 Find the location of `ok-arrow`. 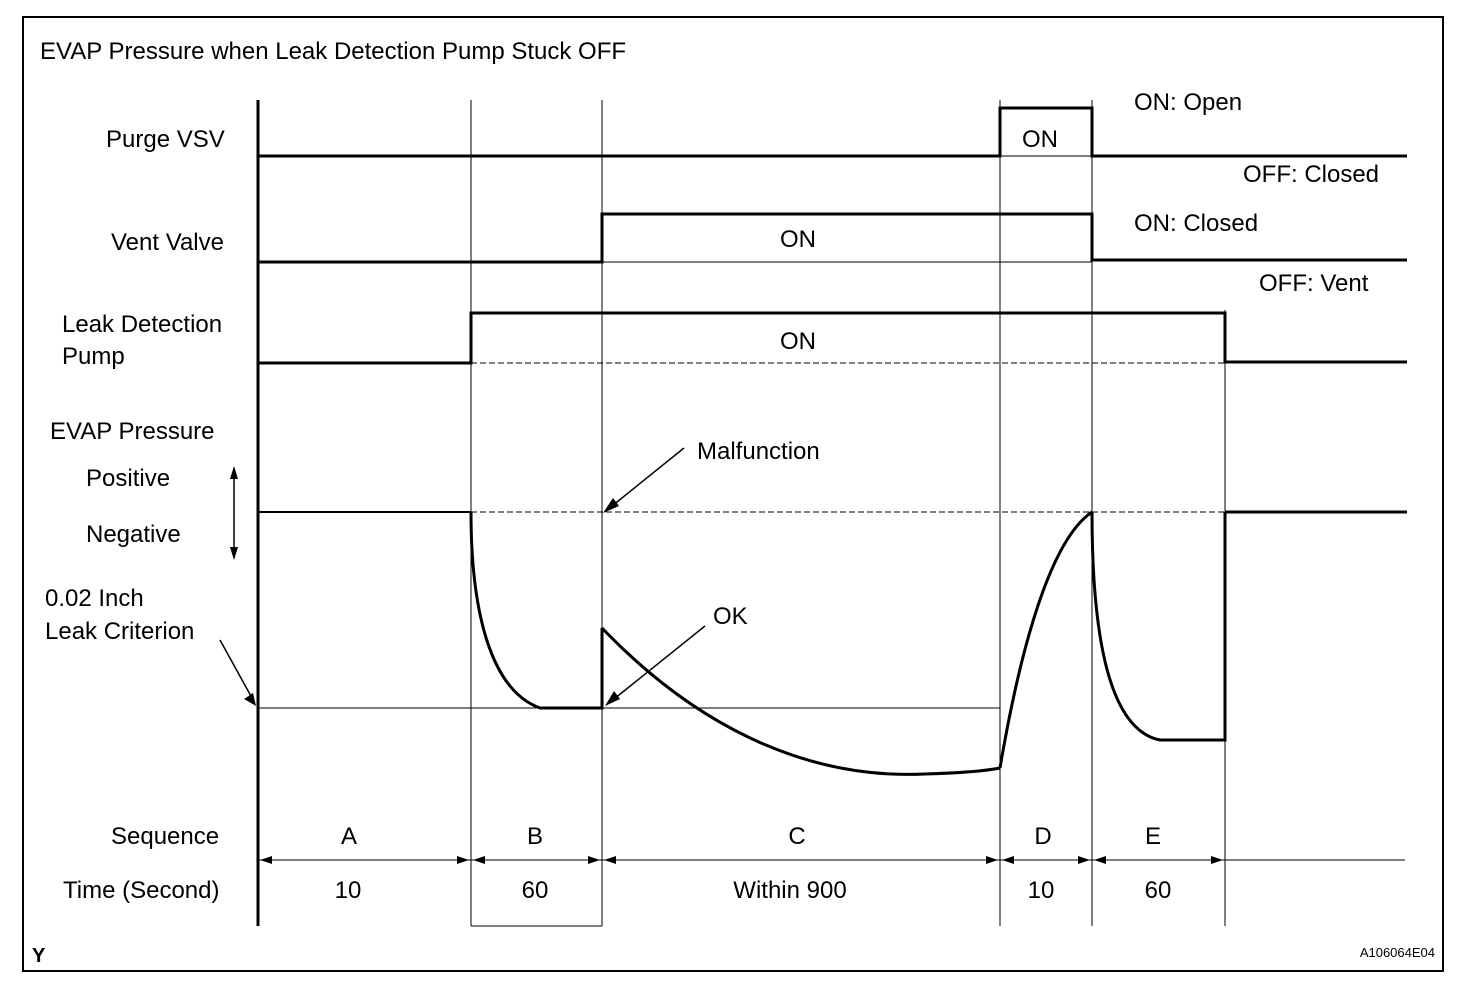

ok-arrow is located at coordinates (655, 665).